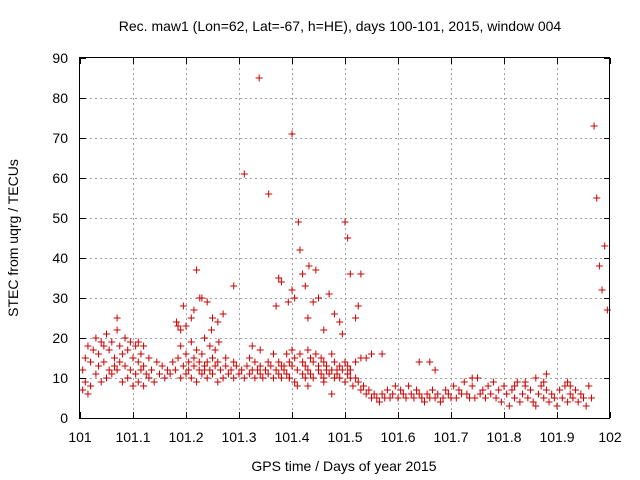 Image resolution: width=640 pixels, height=480 pixels. I want to click on x-tick-label: 101.1, so click(132, 437).